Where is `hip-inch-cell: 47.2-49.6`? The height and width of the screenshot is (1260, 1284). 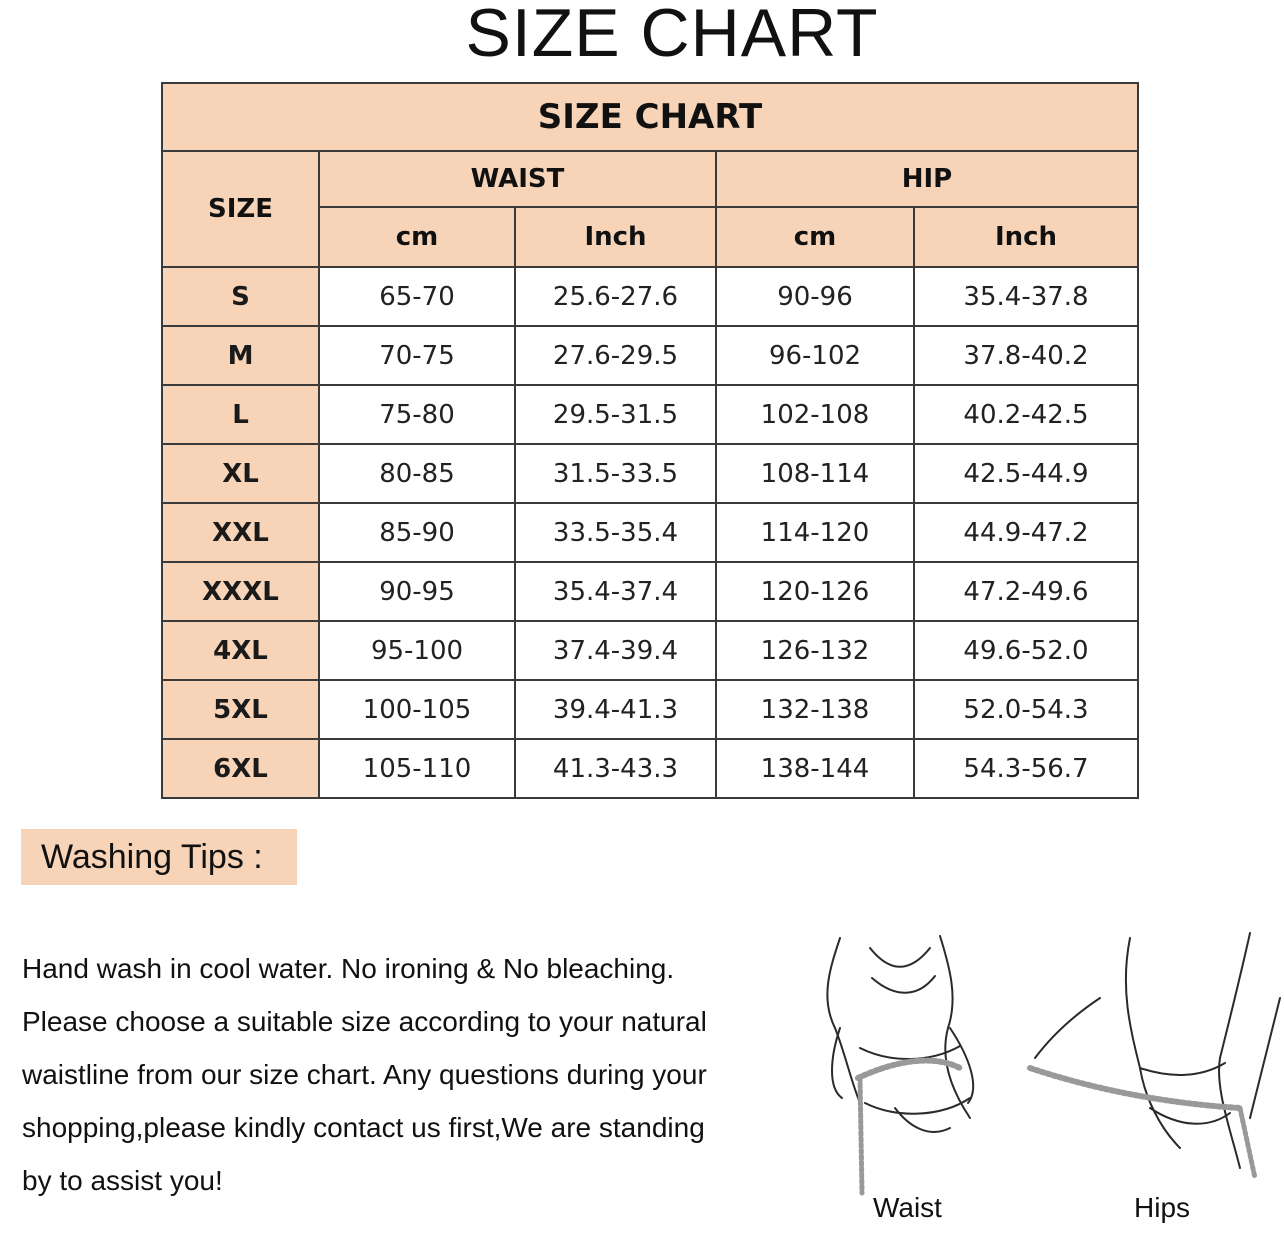
hip-inch-cell: 47.2-49.6 is located at coordinates (1026, 591).